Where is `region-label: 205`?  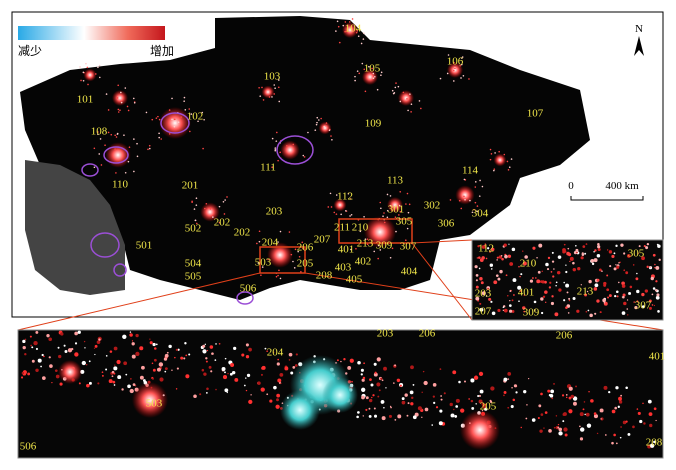 region-label: 205 is located at coordinates (305, 264).